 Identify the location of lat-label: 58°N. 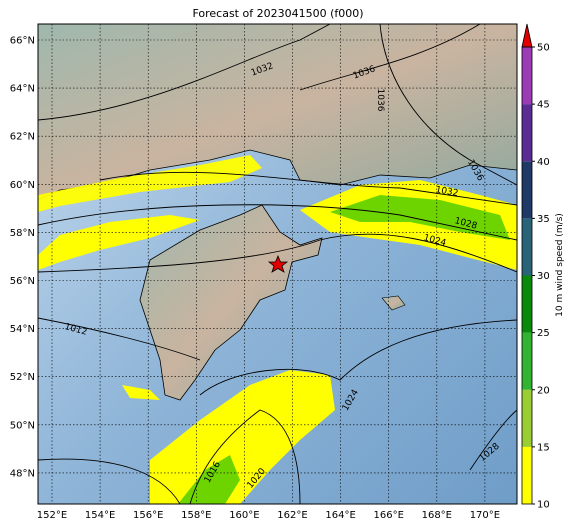
(22, 233).